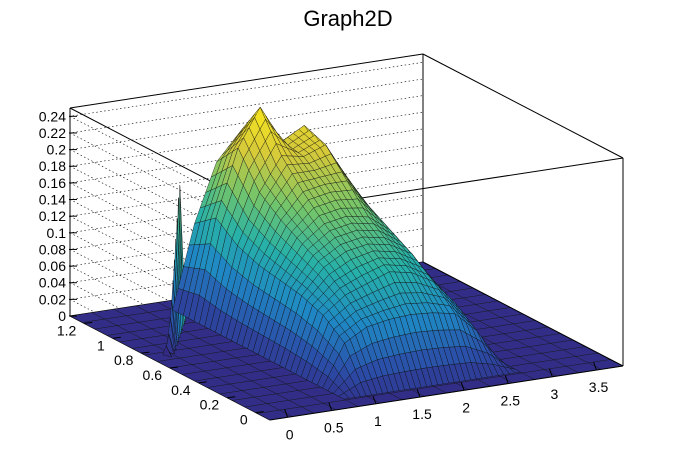  Describe the element at coordinates (101, 345) in the screenshot. I see `y-tick-label: 1` at that location.